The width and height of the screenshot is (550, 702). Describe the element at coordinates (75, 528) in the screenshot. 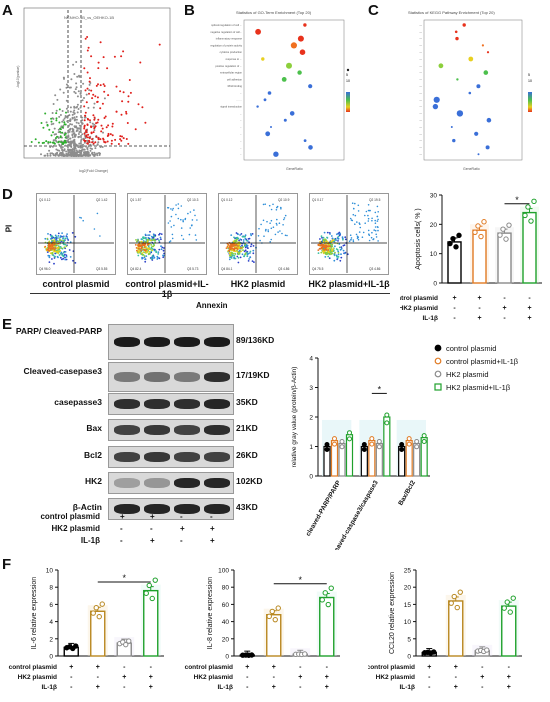

I see `blot-condition-label: HK2 plasmid` at that location.